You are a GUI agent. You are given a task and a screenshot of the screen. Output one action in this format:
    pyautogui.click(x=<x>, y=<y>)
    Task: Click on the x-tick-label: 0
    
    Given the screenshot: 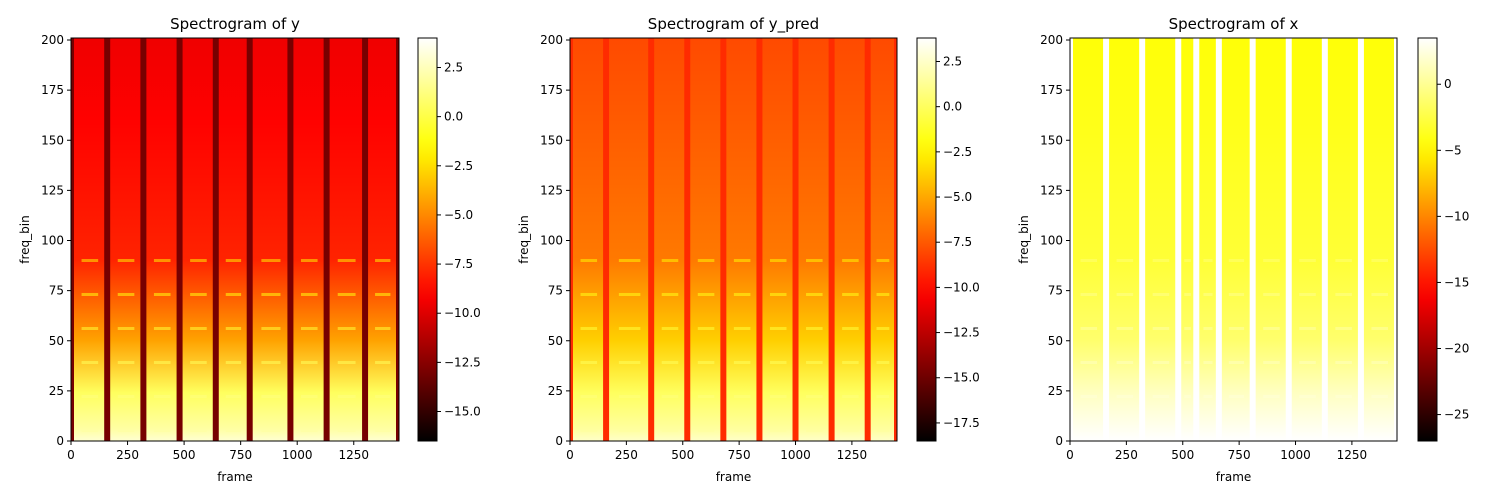 What is the action you would take?
    pyautogui.click(x=71, y=455)
    